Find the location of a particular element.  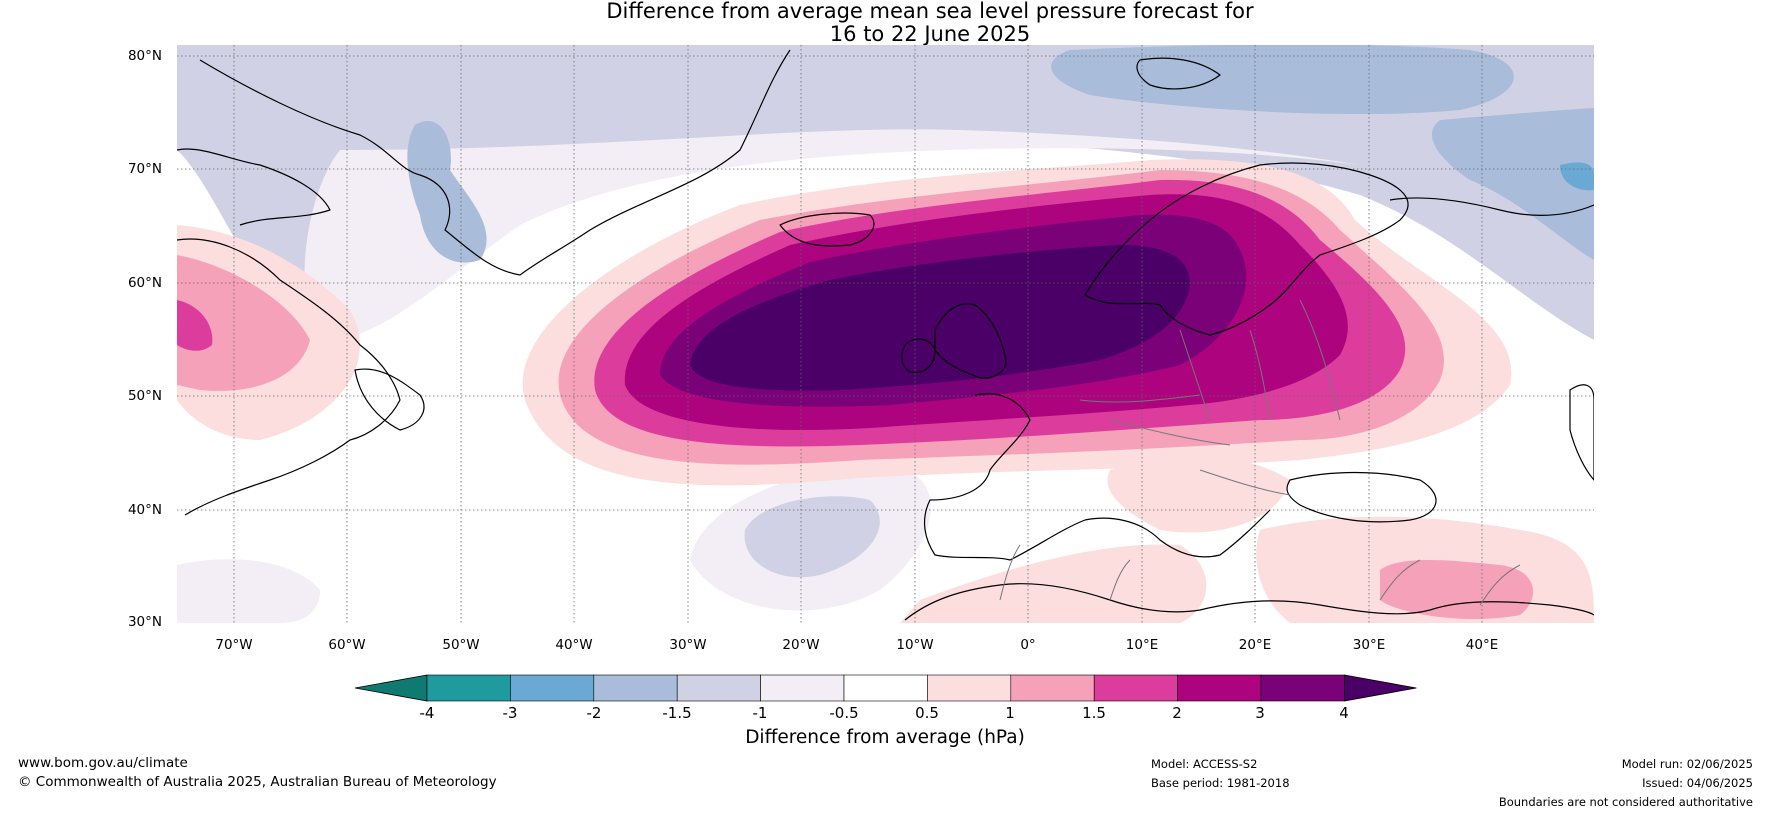

lon-label-30w: 30°W is located at coordinates (688, 645).